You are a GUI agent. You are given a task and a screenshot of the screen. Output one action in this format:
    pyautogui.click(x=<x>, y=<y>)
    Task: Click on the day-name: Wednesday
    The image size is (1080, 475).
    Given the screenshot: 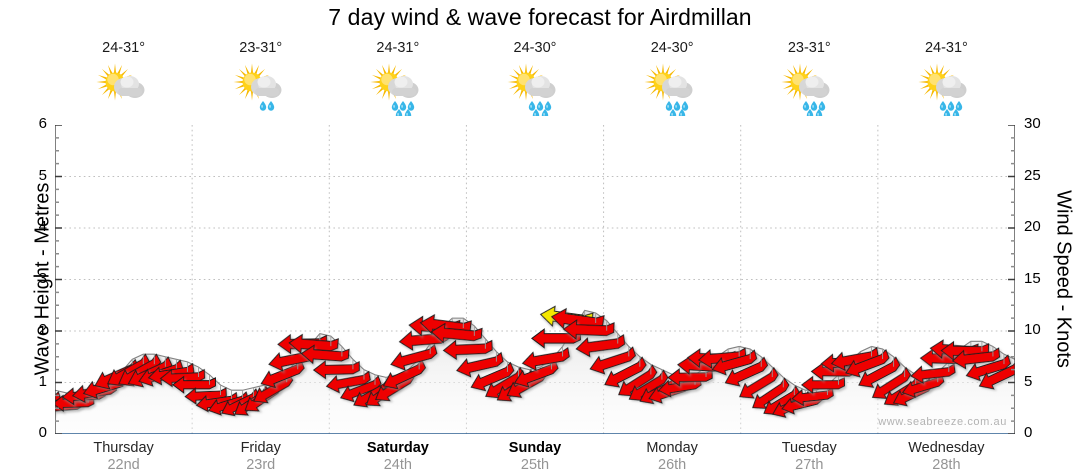 What is the action you would take?
    pyautogui.click(x=946, y=448)
    